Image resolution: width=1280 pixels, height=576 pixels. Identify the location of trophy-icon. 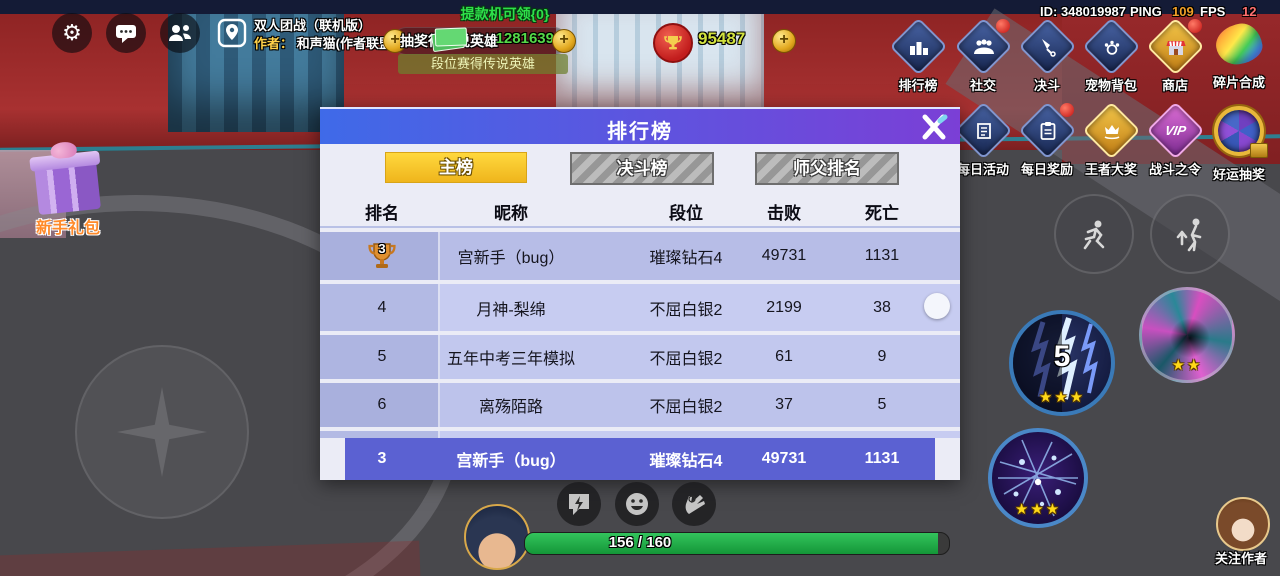
(673, 43).